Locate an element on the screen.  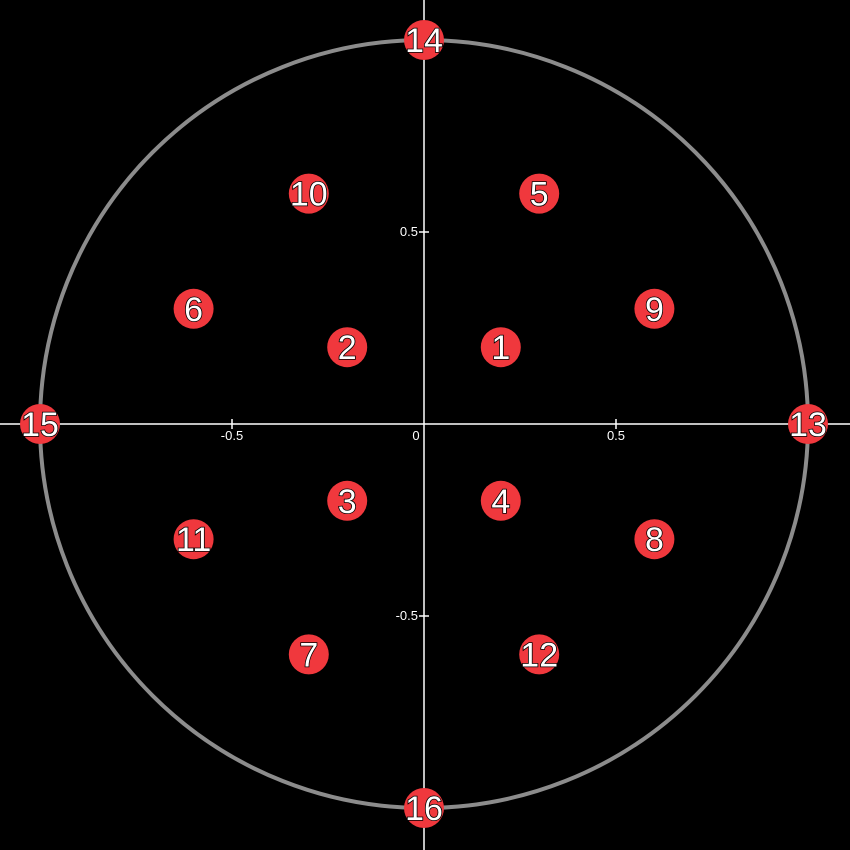
point-label: 9 is located at coordinates (654, 310).